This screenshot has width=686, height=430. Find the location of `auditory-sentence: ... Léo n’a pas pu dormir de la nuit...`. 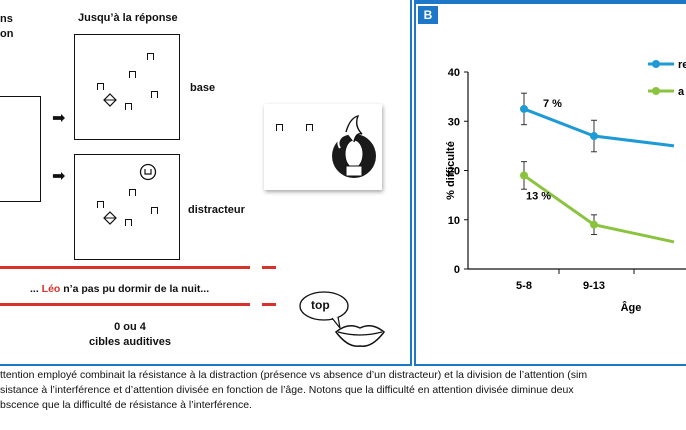

auditory-sentence: ... Léo n’a pas pu dormir de la nuit... is located at coordinates (119, 289).